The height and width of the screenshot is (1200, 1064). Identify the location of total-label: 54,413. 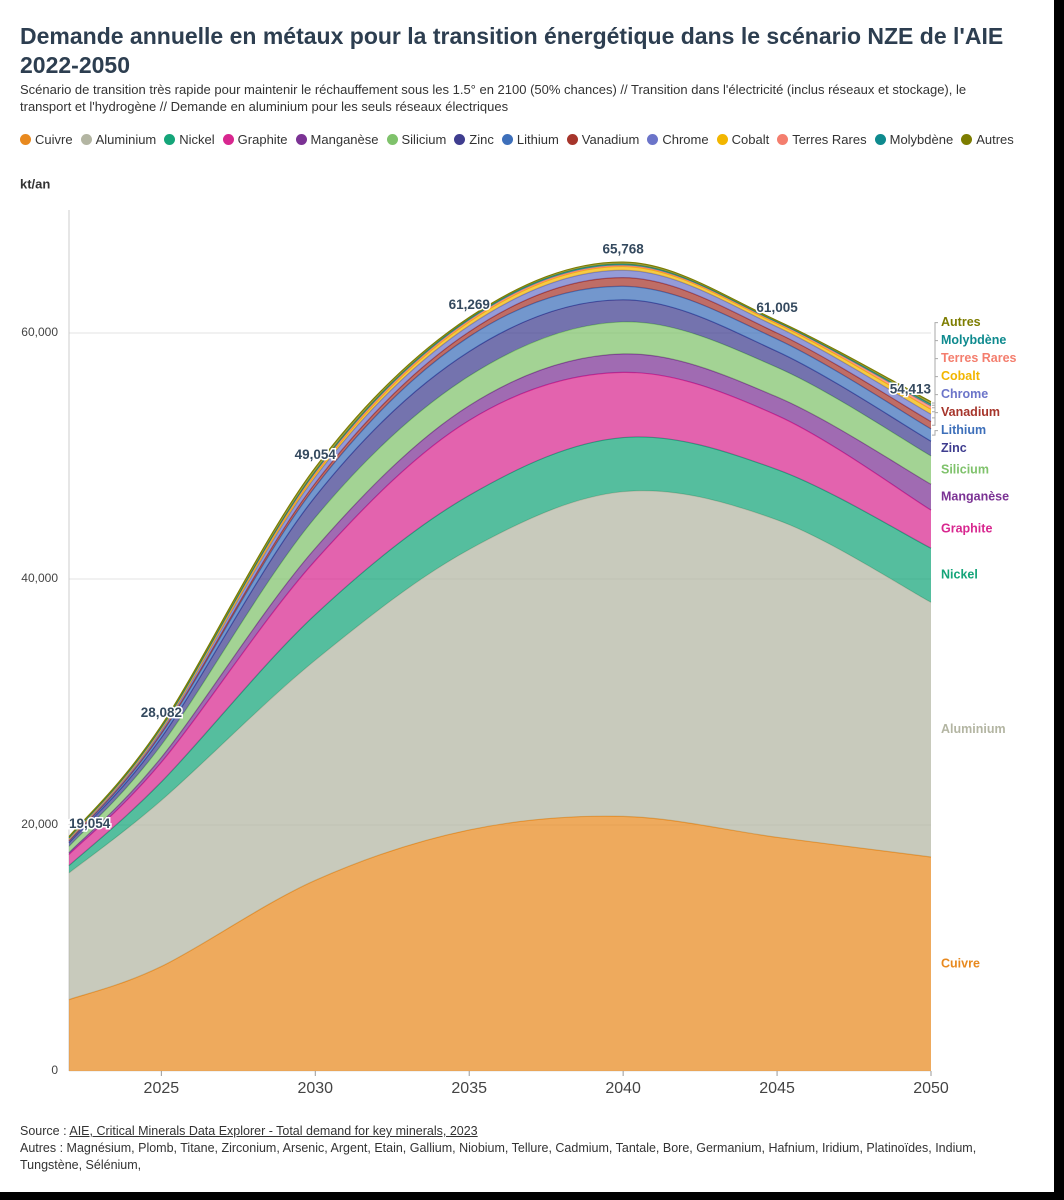
(911, 388).